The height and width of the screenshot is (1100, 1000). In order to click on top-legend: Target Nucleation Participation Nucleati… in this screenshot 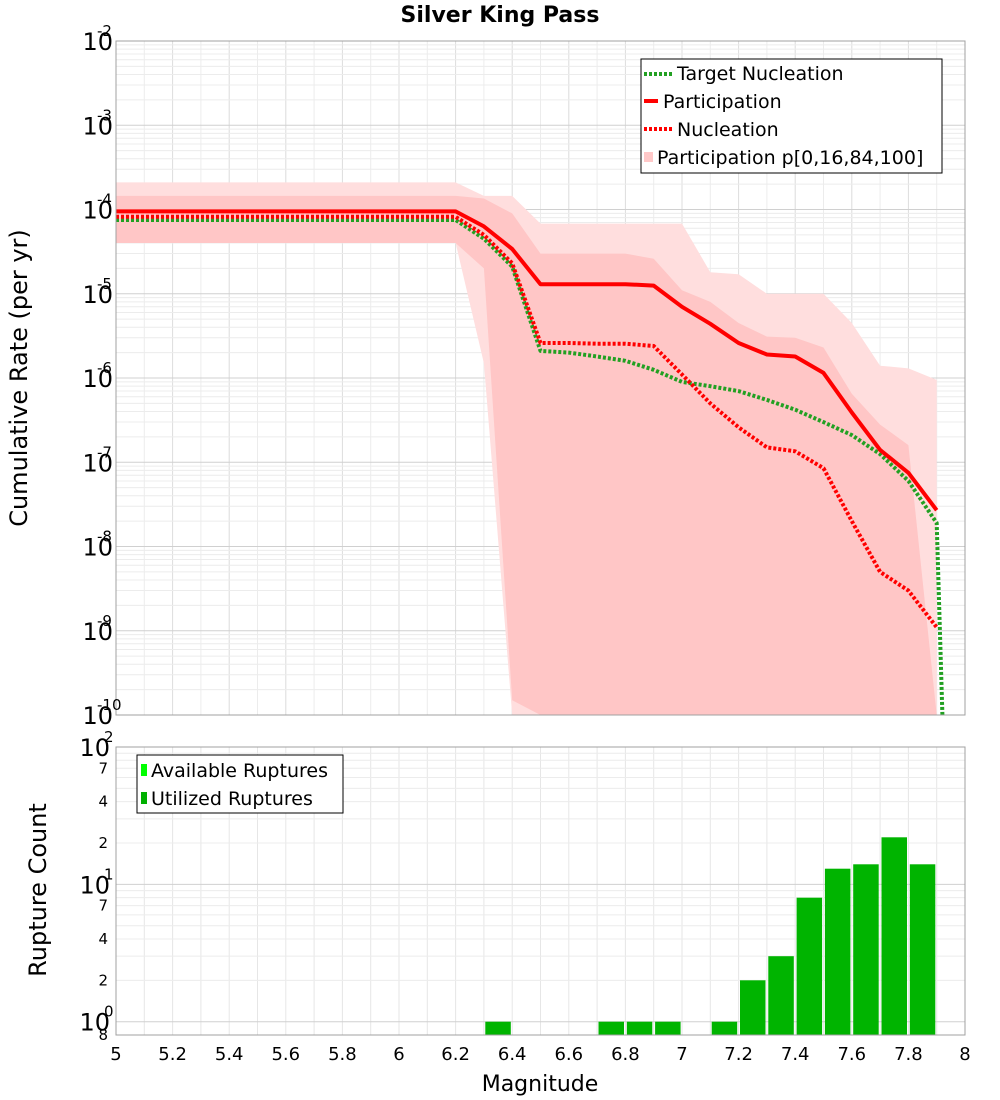, I will do `click(791, 116)`.